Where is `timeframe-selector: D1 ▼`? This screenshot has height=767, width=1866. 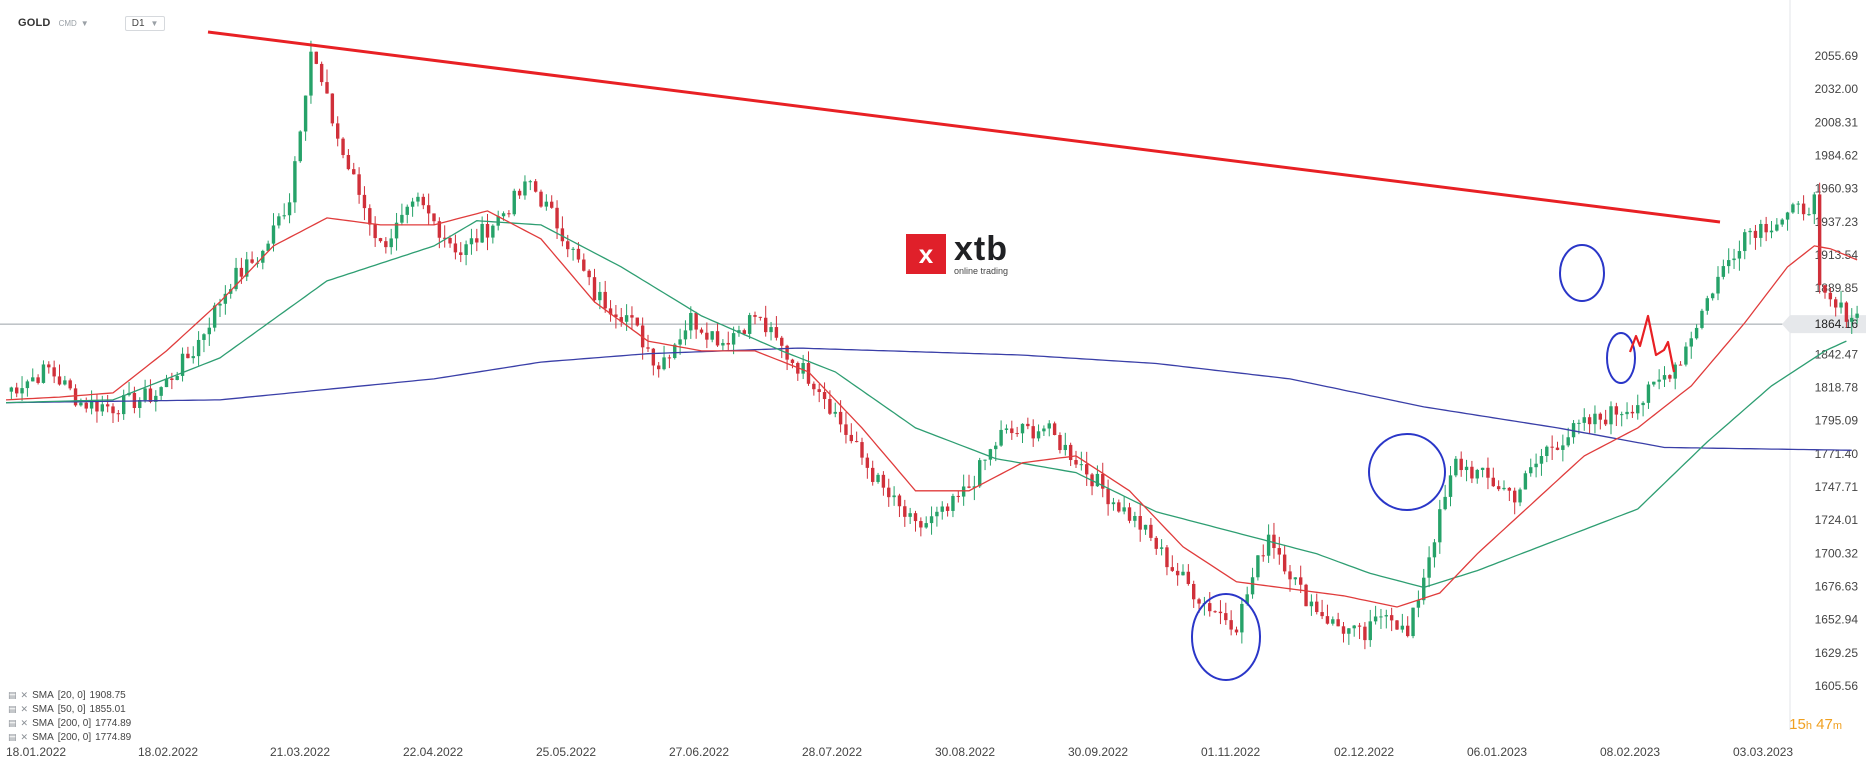
timeframe-selector: D1 ▼ is located at coordinates (145, 23).